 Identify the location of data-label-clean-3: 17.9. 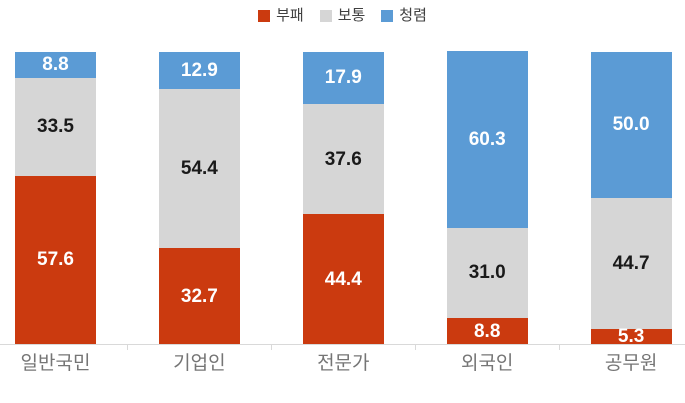
(343, 78).